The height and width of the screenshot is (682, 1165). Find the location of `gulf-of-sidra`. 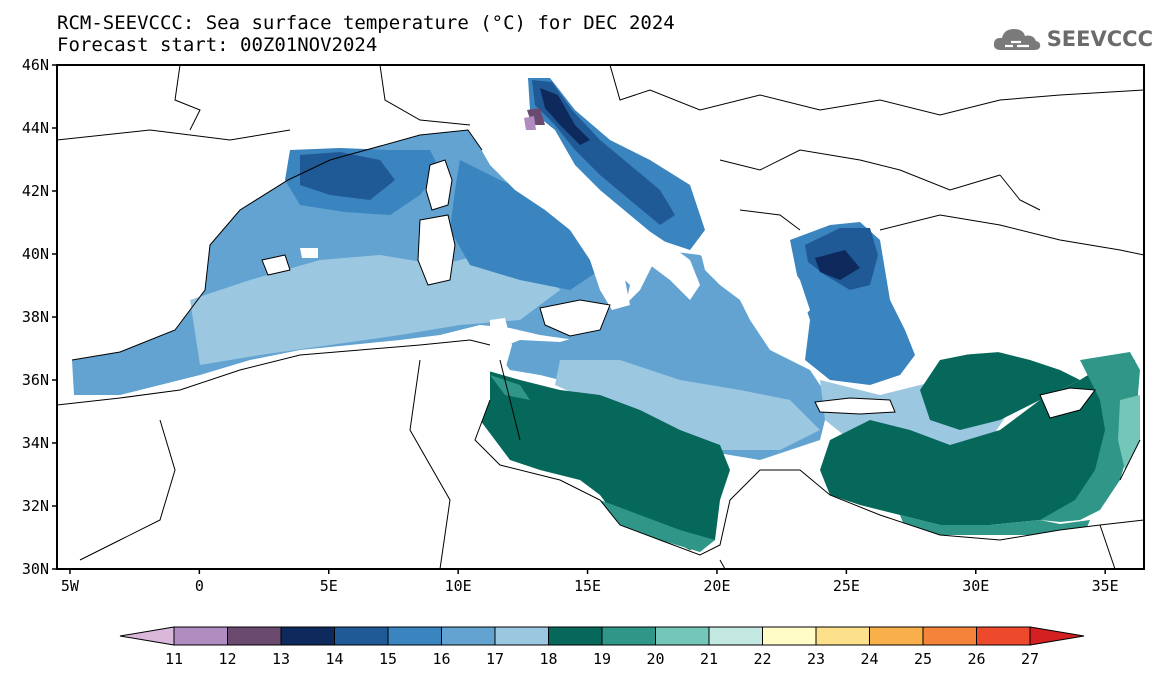

gulf-of-sidra is located at coordinates (605, 460).